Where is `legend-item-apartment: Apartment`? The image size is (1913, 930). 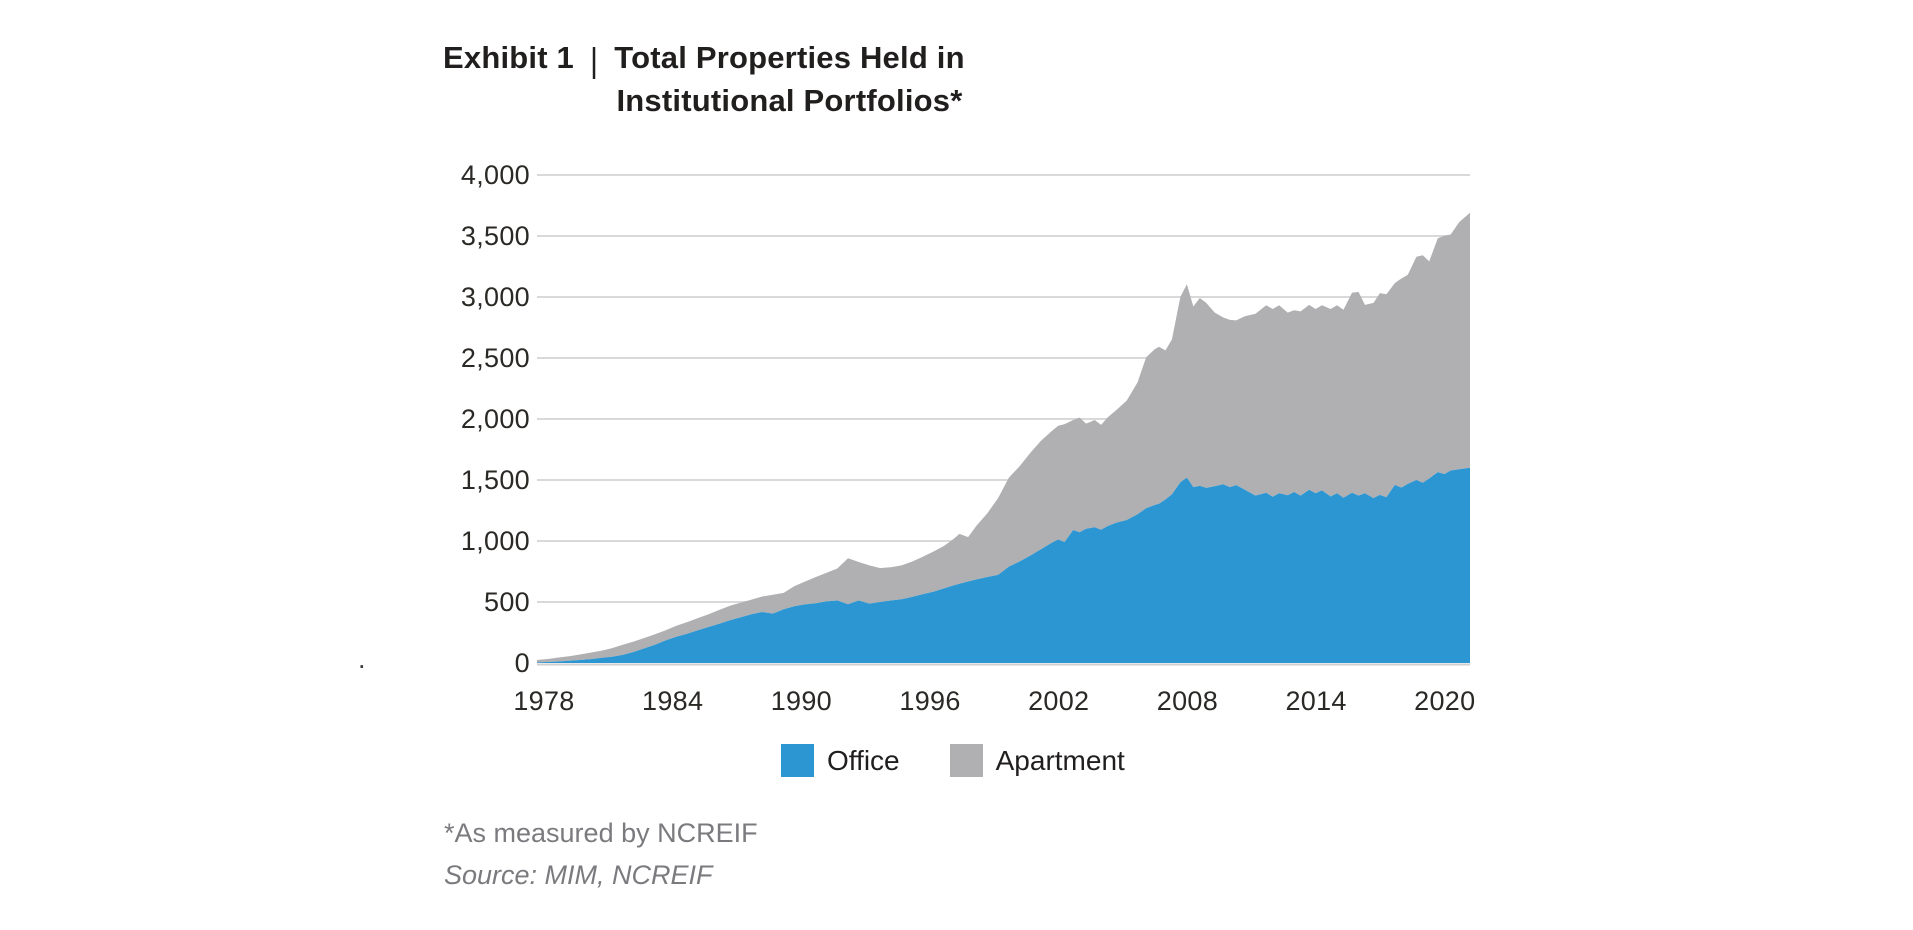
legend-item-apartment: Apartment is located at coordinates (1037, 760).